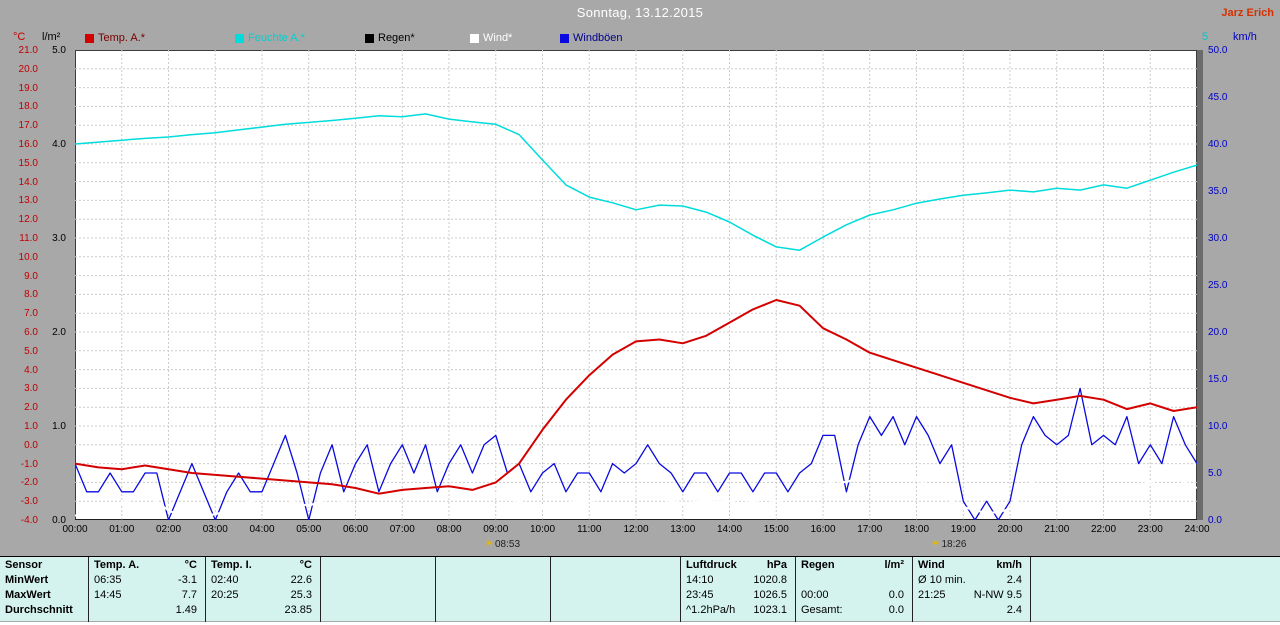  I want to click on time-axis-tick: 24:00, so click(1197, 529).